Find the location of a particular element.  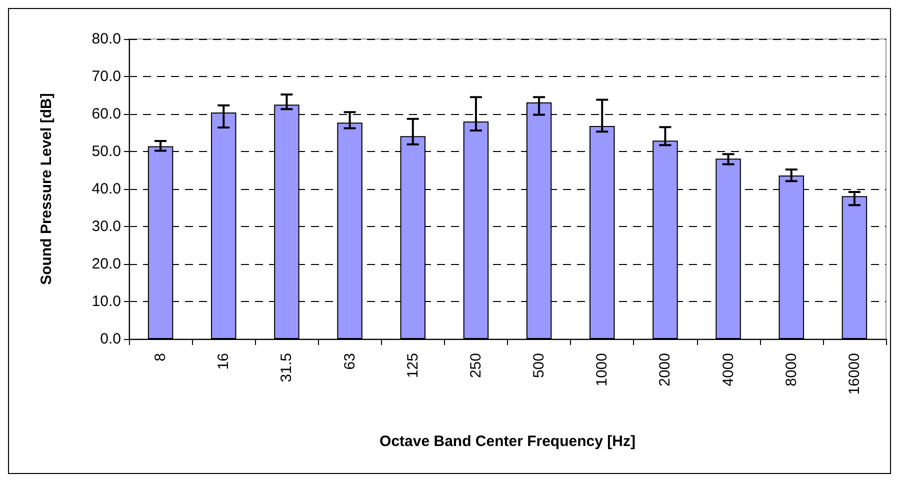

x-tick-label: 16 is located at coordinates (223, 361).